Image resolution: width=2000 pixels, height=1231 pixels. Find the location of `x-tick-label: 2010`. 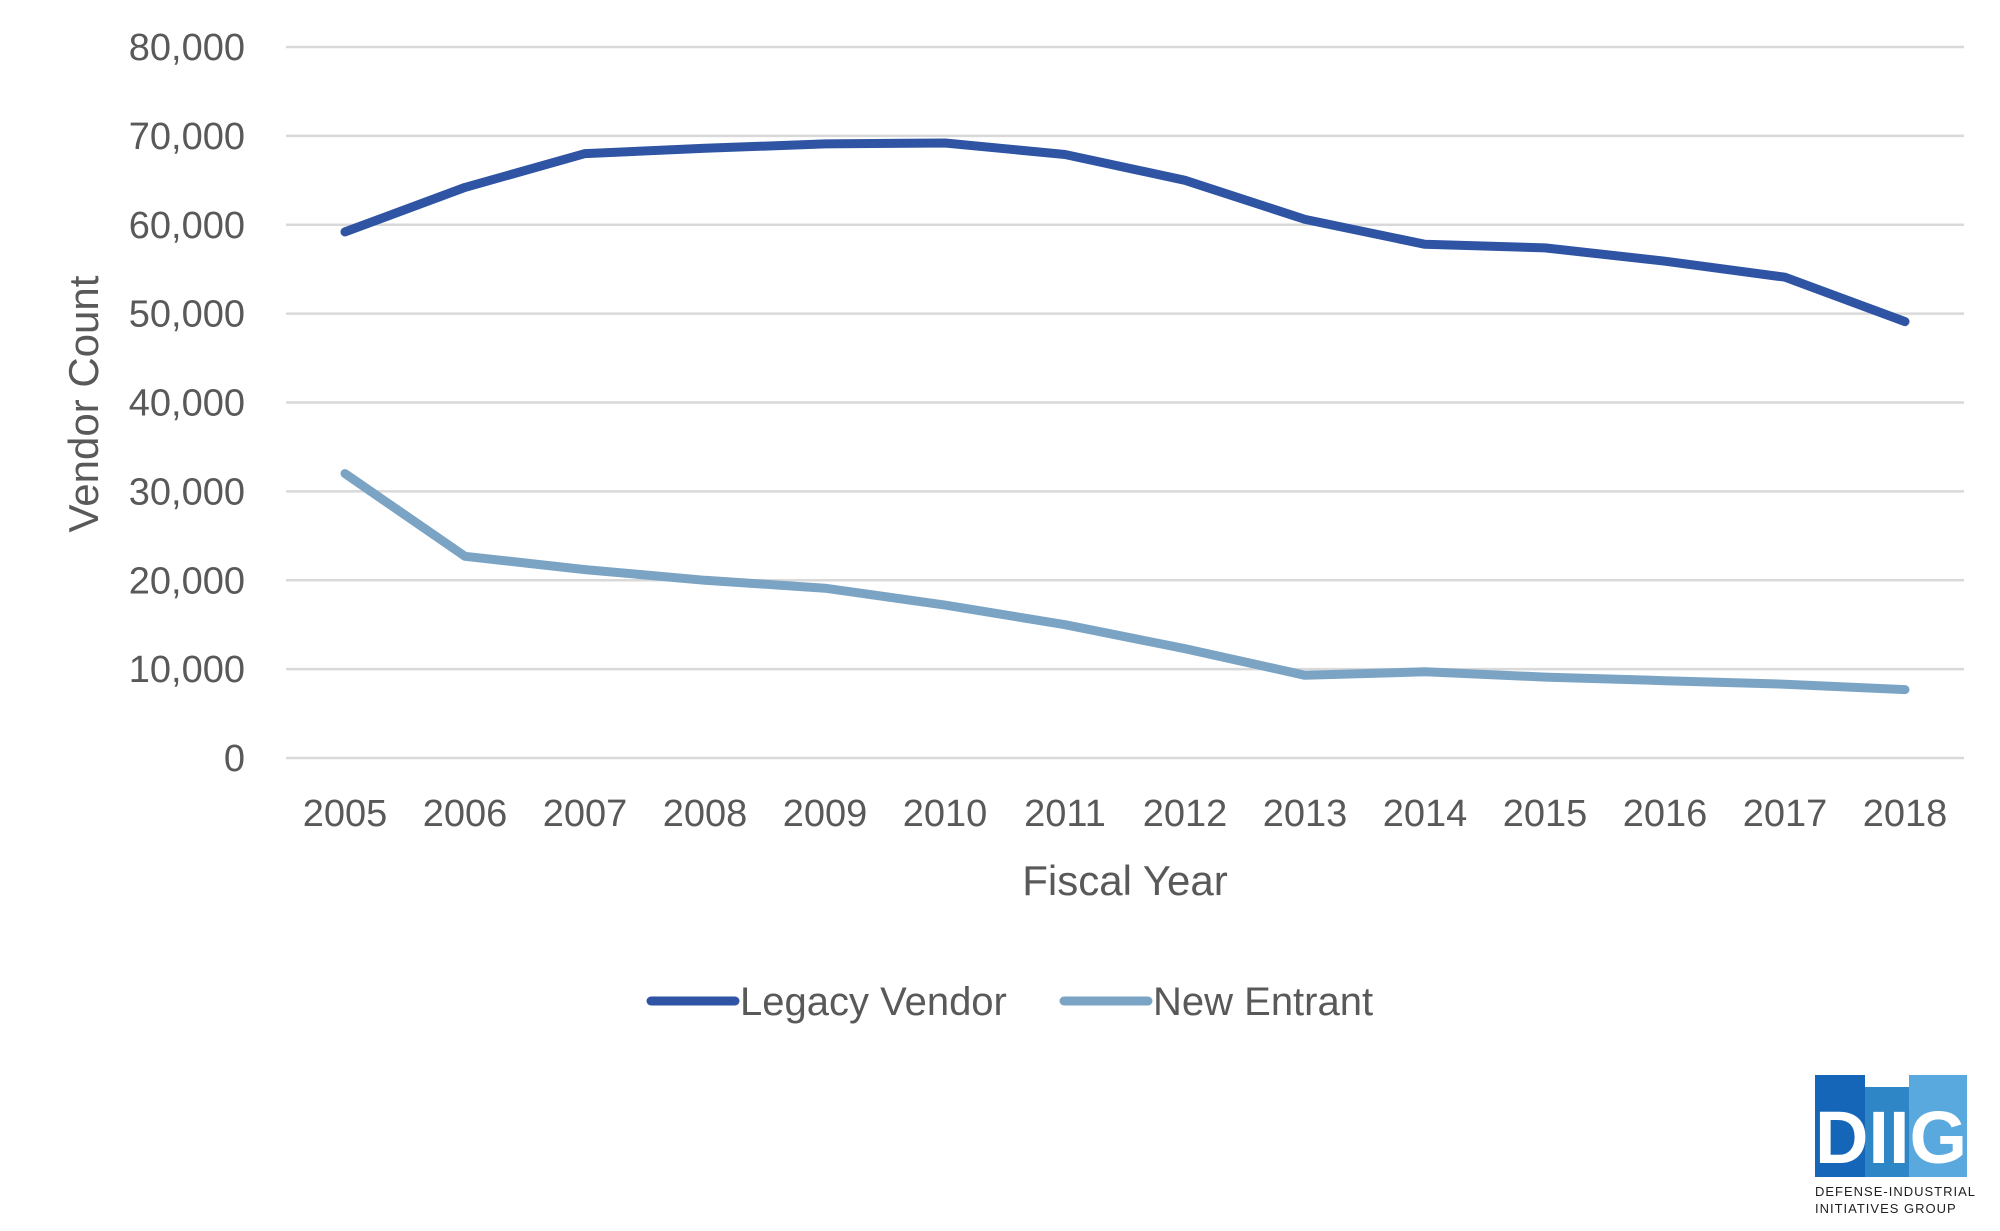

x-tick-label: 2010 is located at coordinates (945, 814).